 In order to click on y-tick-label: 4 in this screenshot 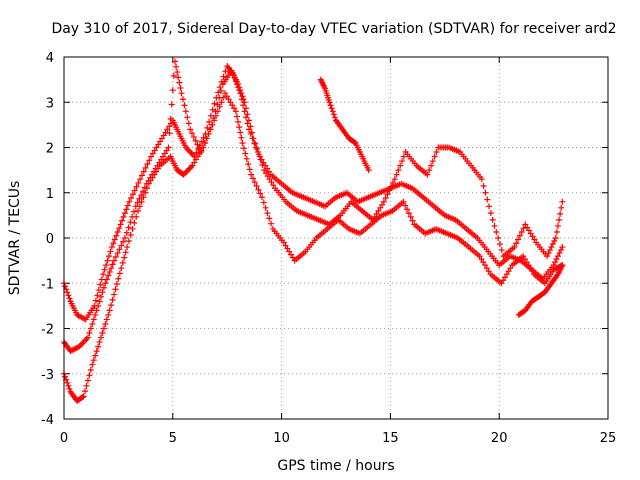, I will do `click(50, 58)`.